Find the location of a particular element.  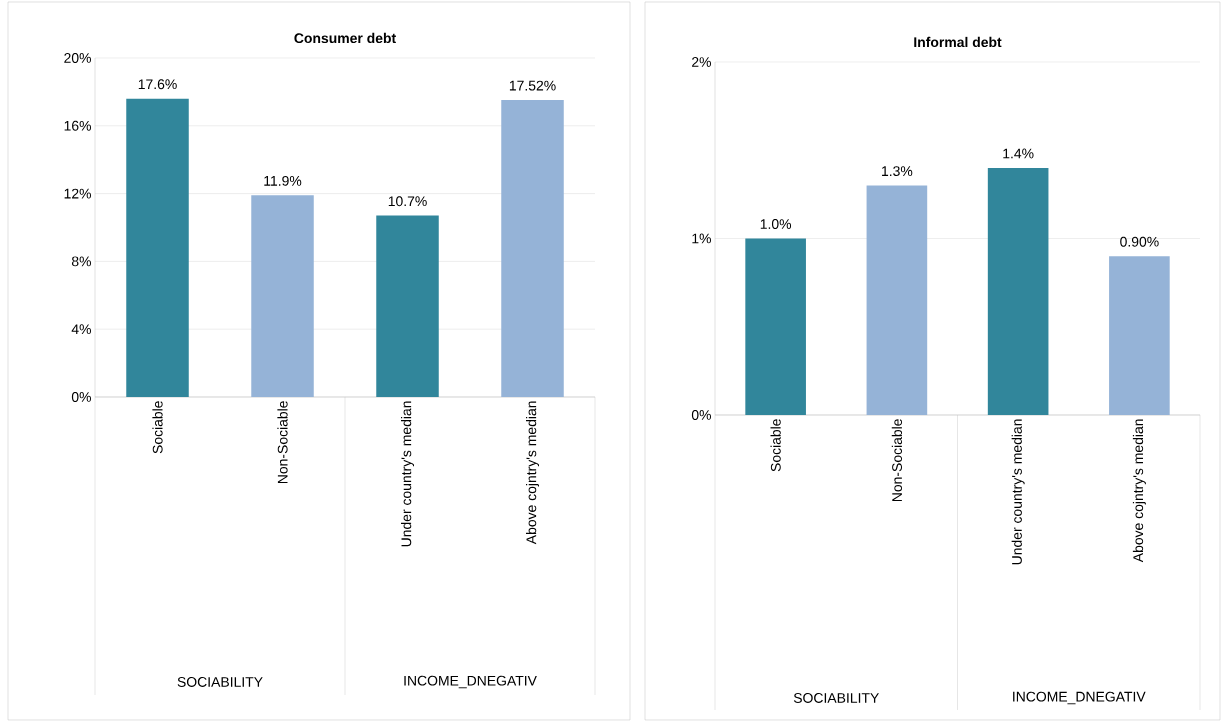

chart-title: Consumer debt is located at coordinates (345, 38).